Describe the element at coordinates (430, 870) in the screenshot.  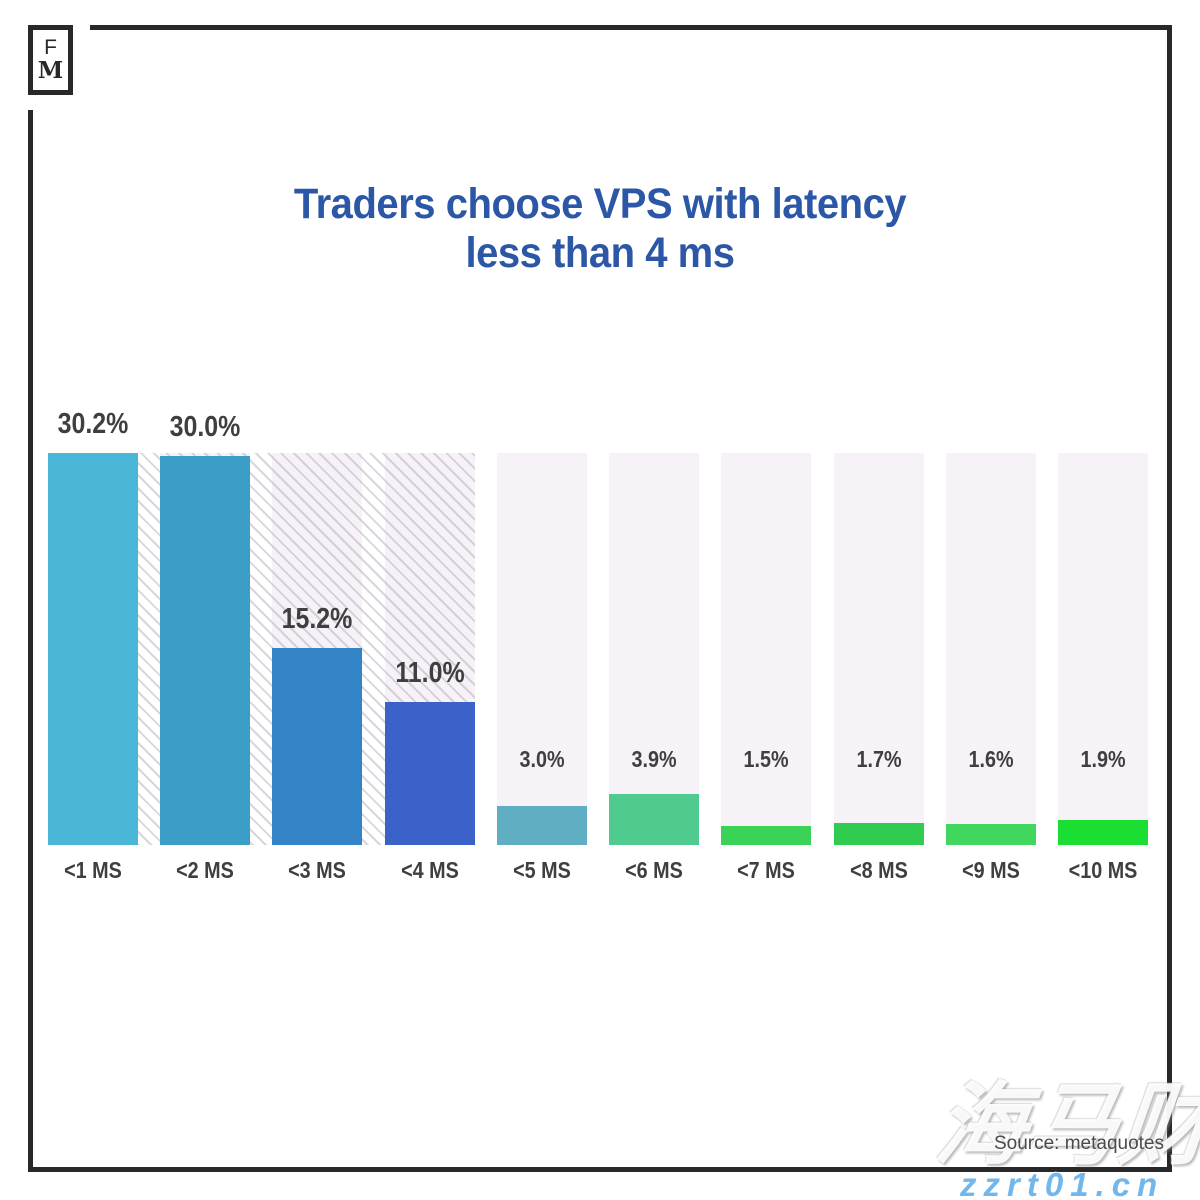
I see `x-axis-label: <4 MS` at that location.